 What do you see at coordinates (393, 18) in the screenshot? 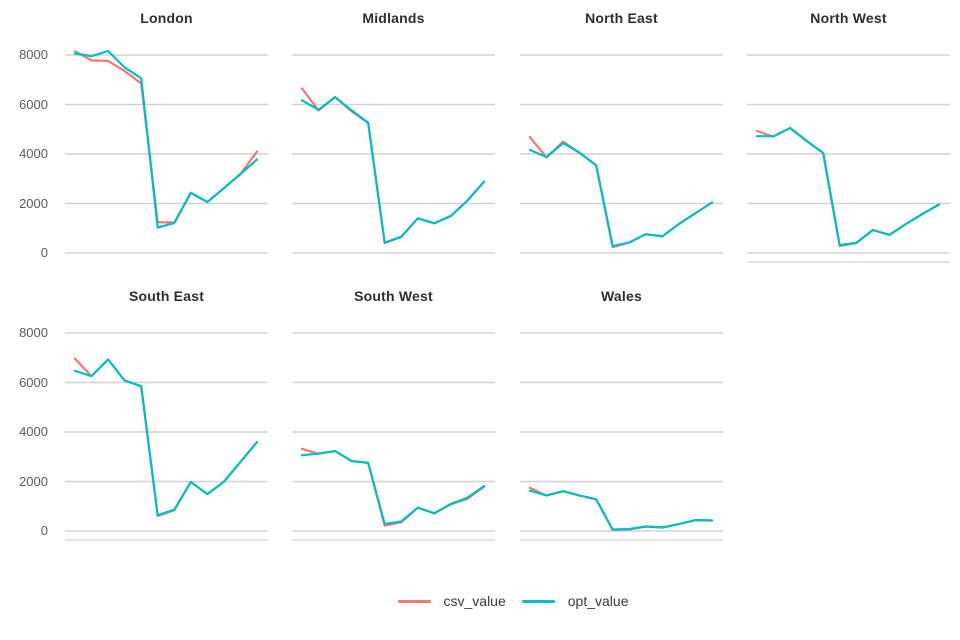
I see `facet-title: Midlands` at bounding box center [393, 18].